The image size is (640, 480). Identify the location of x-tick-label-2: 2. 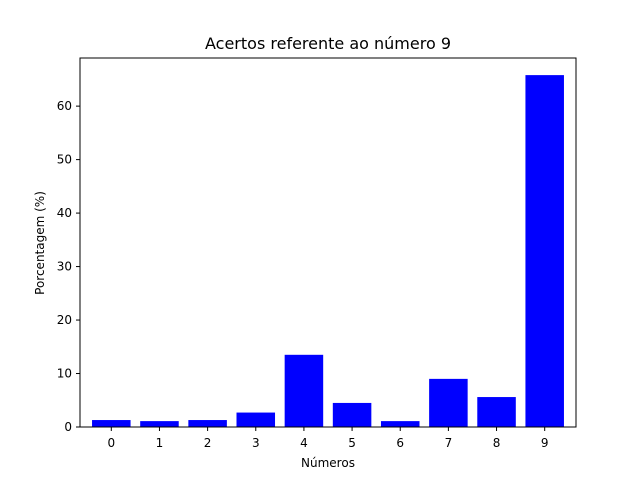
(208, 443).